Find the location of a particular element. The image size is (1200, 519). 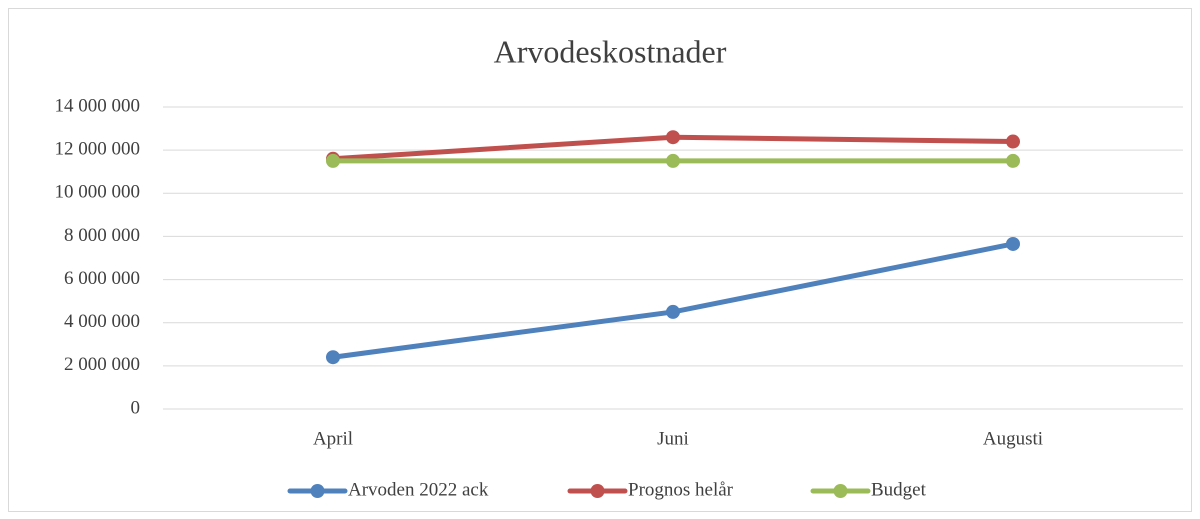

x-tick-label: Augusti is located at coordinates (1013, 438).